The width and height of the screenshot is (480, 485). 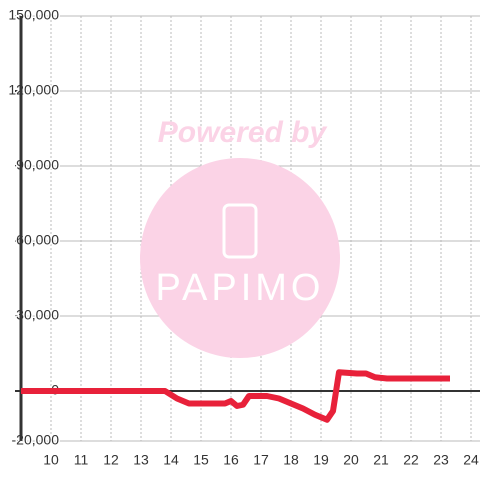 What do you see at coordinates (37, 240) in the screenshot?
I see `y-tick-label: 60,000` at bounding box center [37, 240].